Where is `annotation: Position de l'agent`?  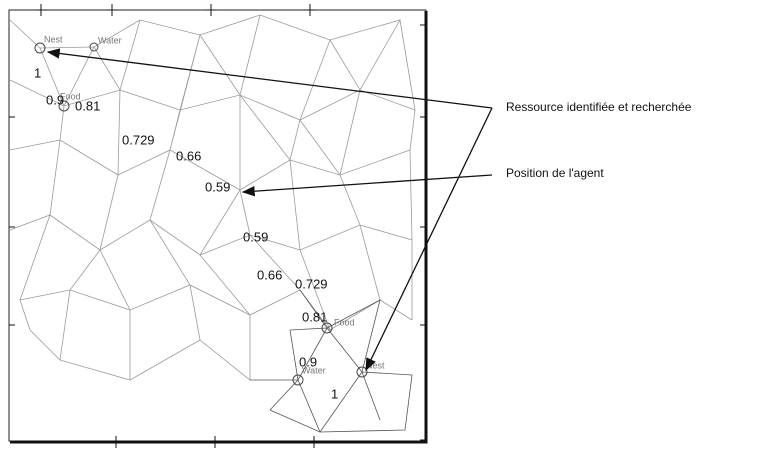
annotation: Position de l'agent is located at coordinates (555, 173).